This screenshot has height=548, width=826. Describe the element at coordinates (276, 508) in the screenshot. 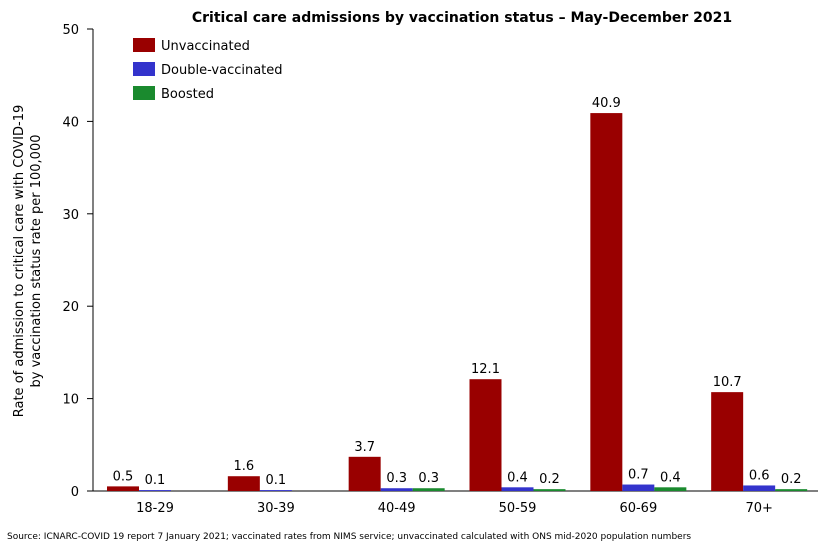

I see `x-tick-label: 30-39` at that location.